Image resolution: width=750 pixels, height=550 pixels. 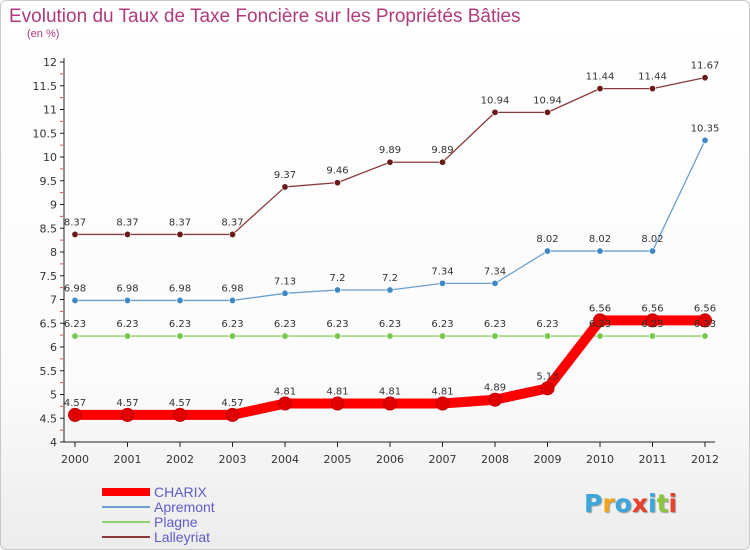 What do you see at coordinates (639, 503) in the screenshot?
I see `logo-letter: x` at bounding box center [639, 503].